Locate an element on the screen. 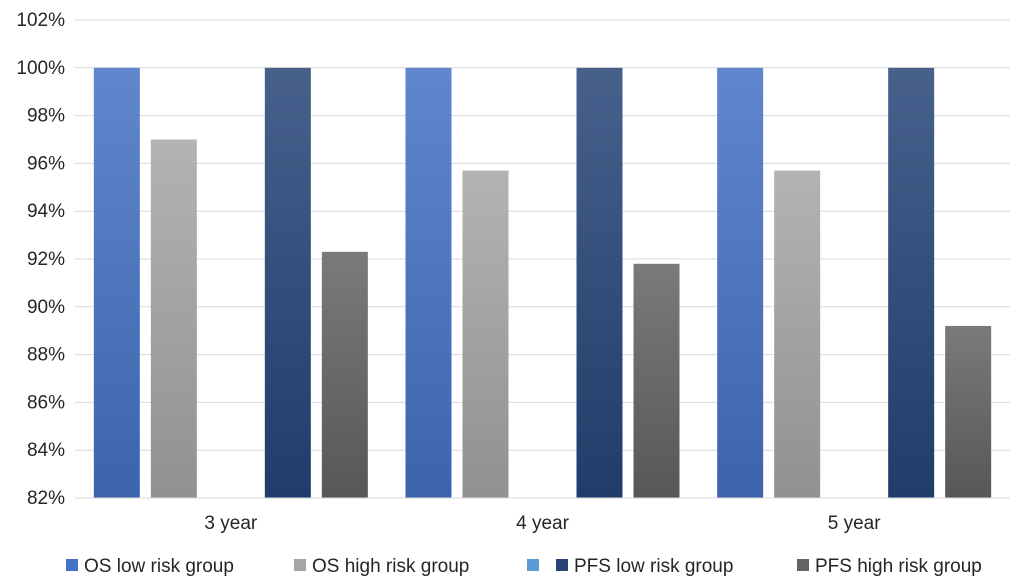  legend-label: OS high risk group is located at coordinates (390, 566).